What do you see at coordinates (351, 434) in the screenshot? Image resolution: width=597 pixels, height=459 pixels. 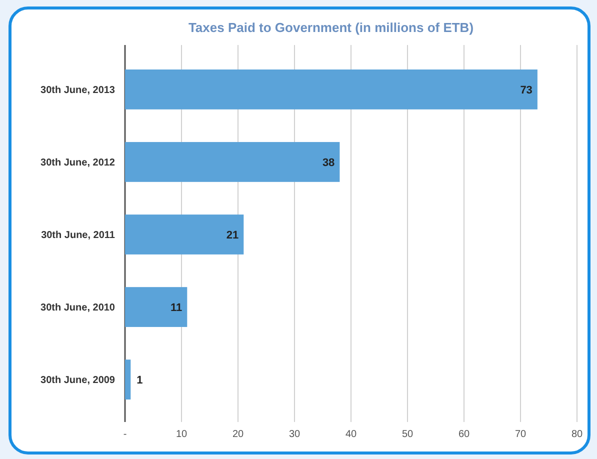 I see `x-tick-label: 40` at bounding box center [351, 434].